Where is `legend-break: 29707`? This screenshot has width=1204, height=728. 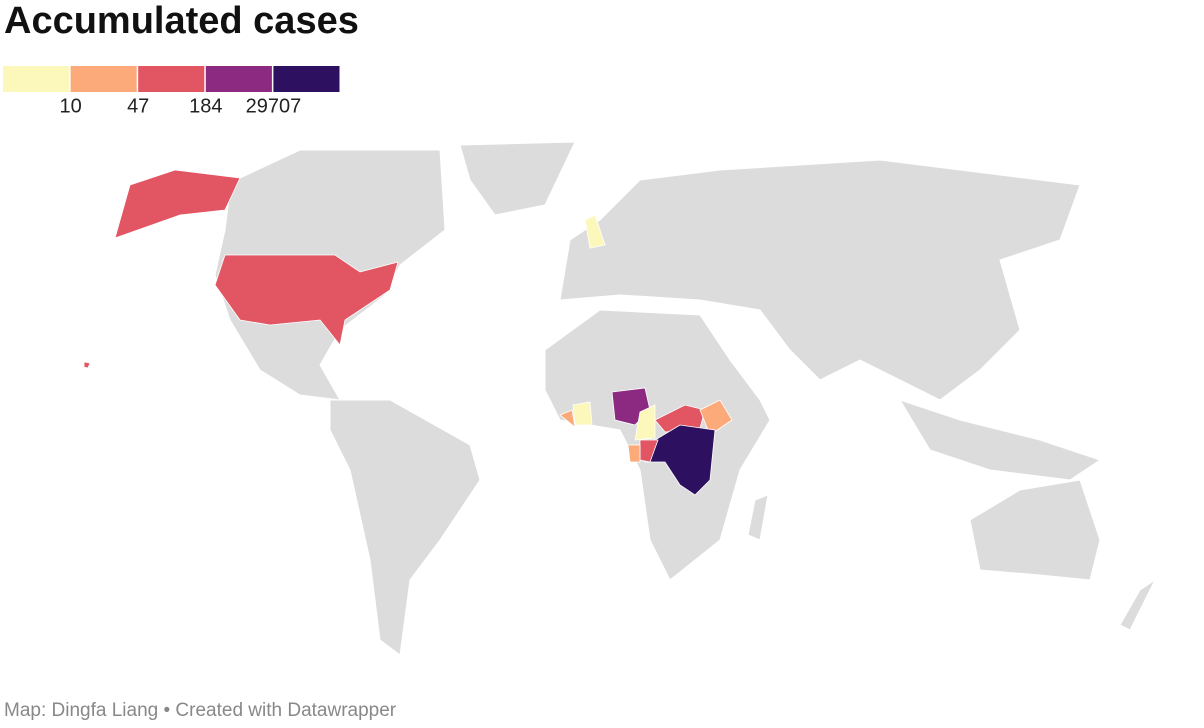 legend-break: 29707 is located at coordinates (274, 106).